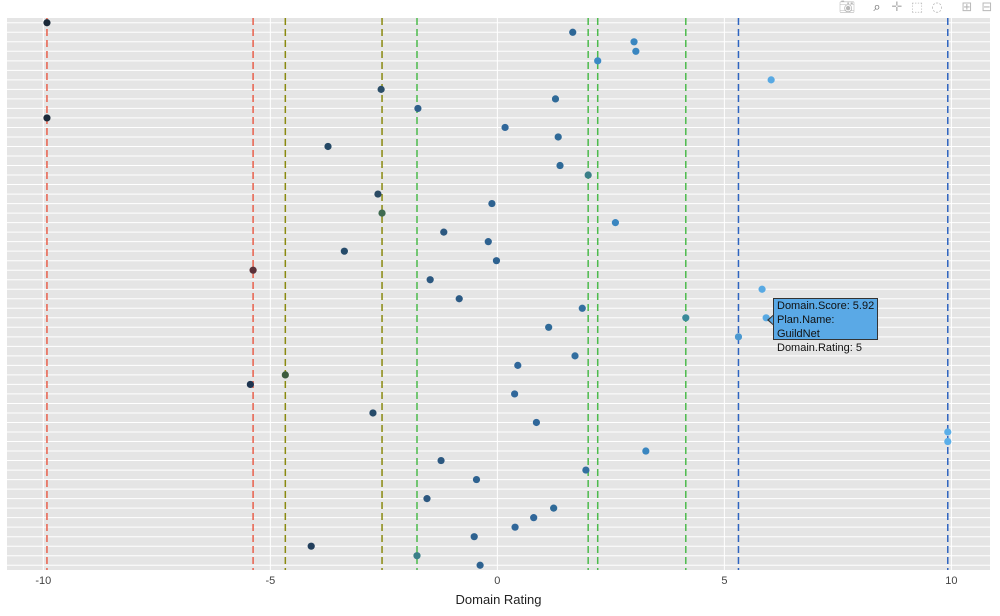 The image size is (1000, 616). I want to click on box-select-icon: ⬚, so click(917, 7).